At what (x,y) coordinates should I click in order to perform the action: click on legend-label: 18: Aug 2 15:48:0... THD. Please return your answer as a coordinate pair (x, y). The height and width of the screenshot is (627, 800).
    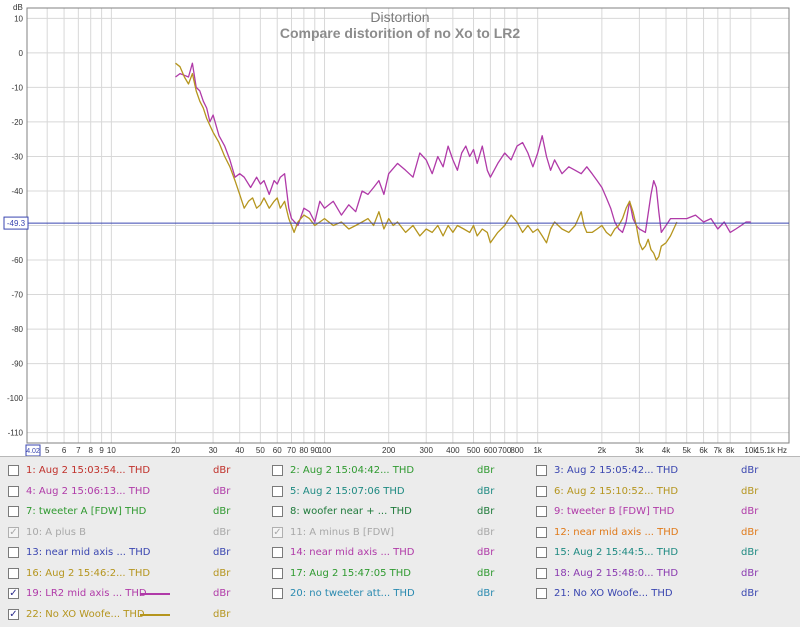
    Looking at the image, I should click on (616, 573).